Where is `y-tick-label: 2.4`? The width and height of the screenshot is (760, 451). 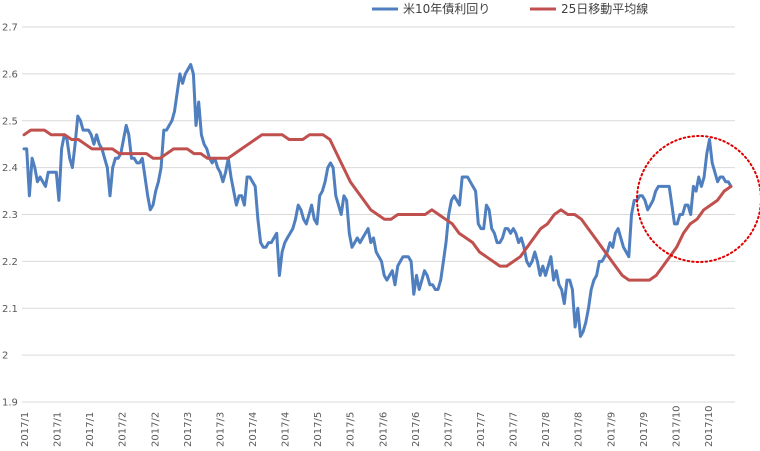 y-tick-label: 2.4 is located at coordinates (10, 168).